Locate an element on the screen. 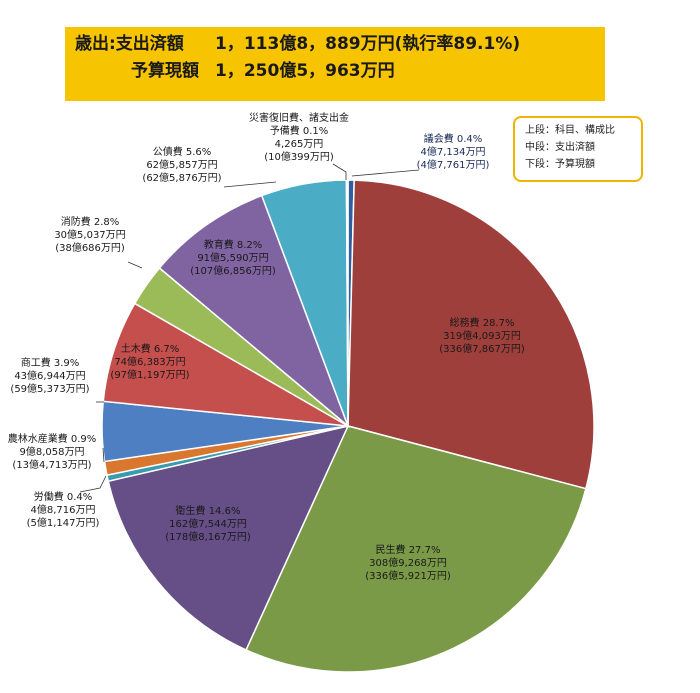  slice-label-4: 衛生費 14.6% 162億7,544万円(178億8,167万円) is located at coordinates (208, 523).